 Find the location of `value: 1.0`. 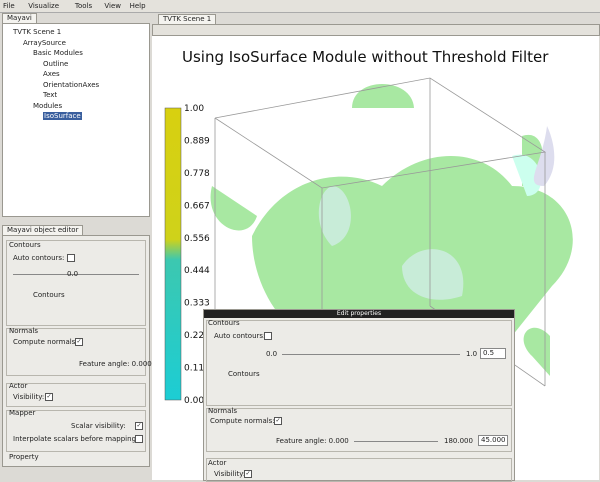

value: 1.0 is located at coordinates (472, 354).